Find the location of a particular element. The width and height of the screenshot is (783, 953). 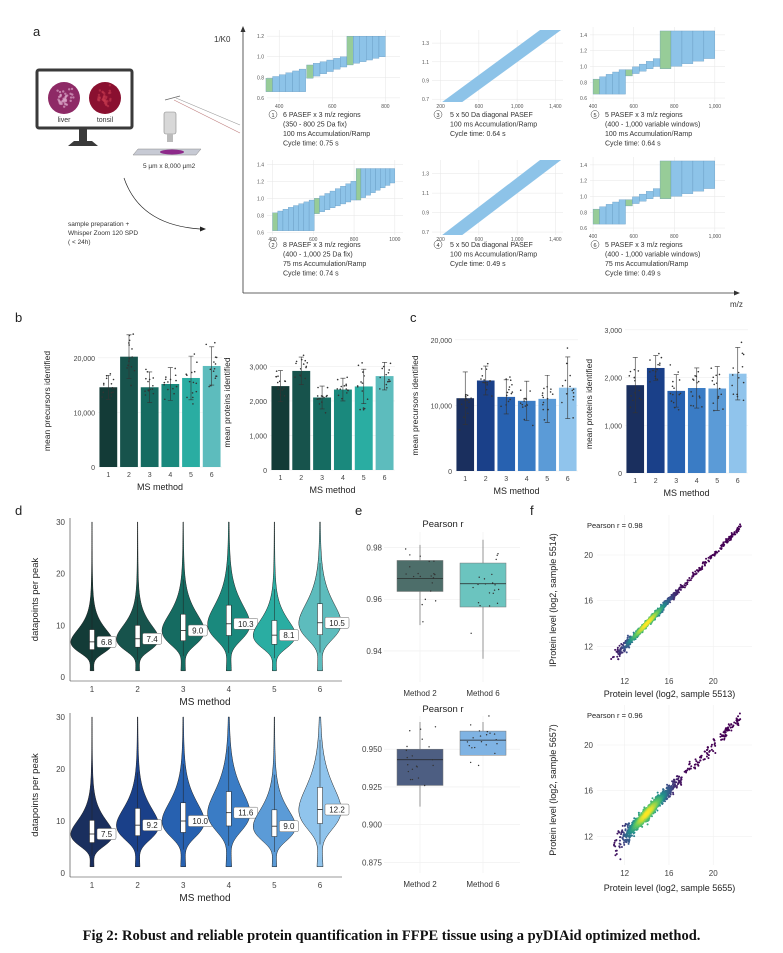

y-tick-label: 0.925 is located at coordinates (372, 787).